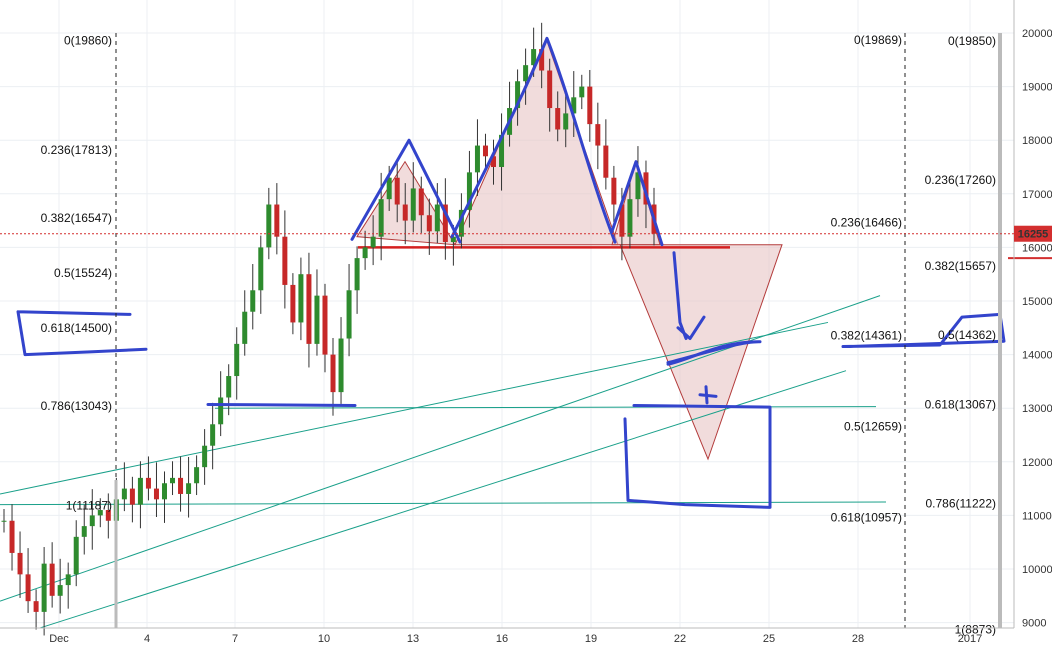  Describe the element at coordinates (1037, 88) in the screenshot. I see `y-tick-label: 19000` at that location.